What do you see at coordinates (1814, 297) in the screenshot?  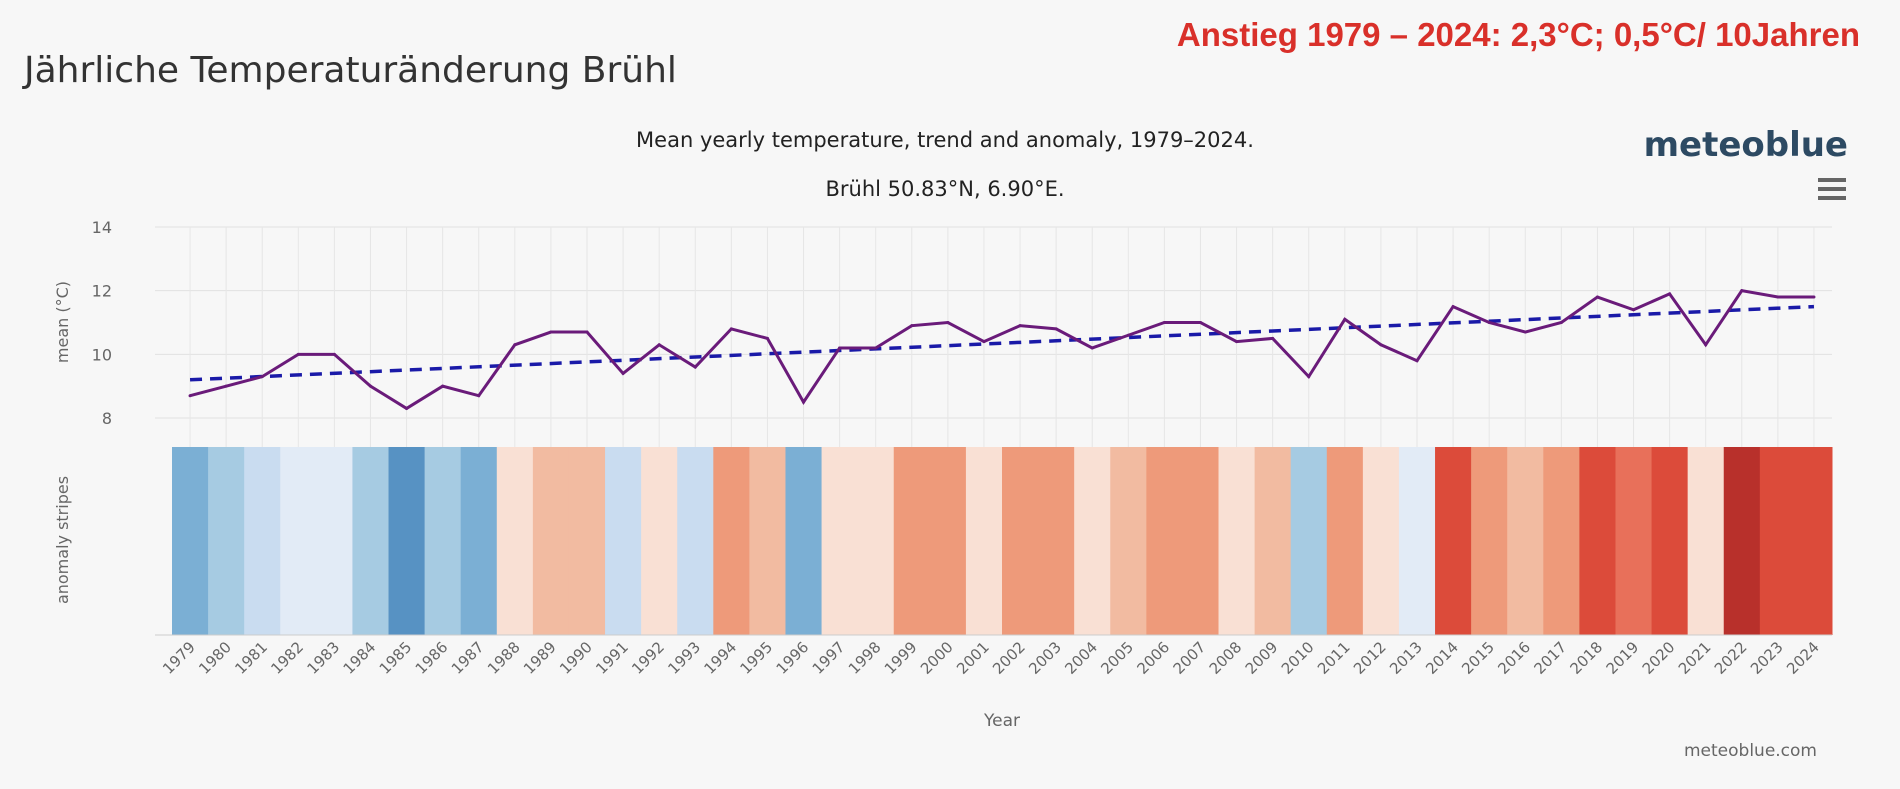 I see `data-point-2024` at bounding box center [1814, 297].